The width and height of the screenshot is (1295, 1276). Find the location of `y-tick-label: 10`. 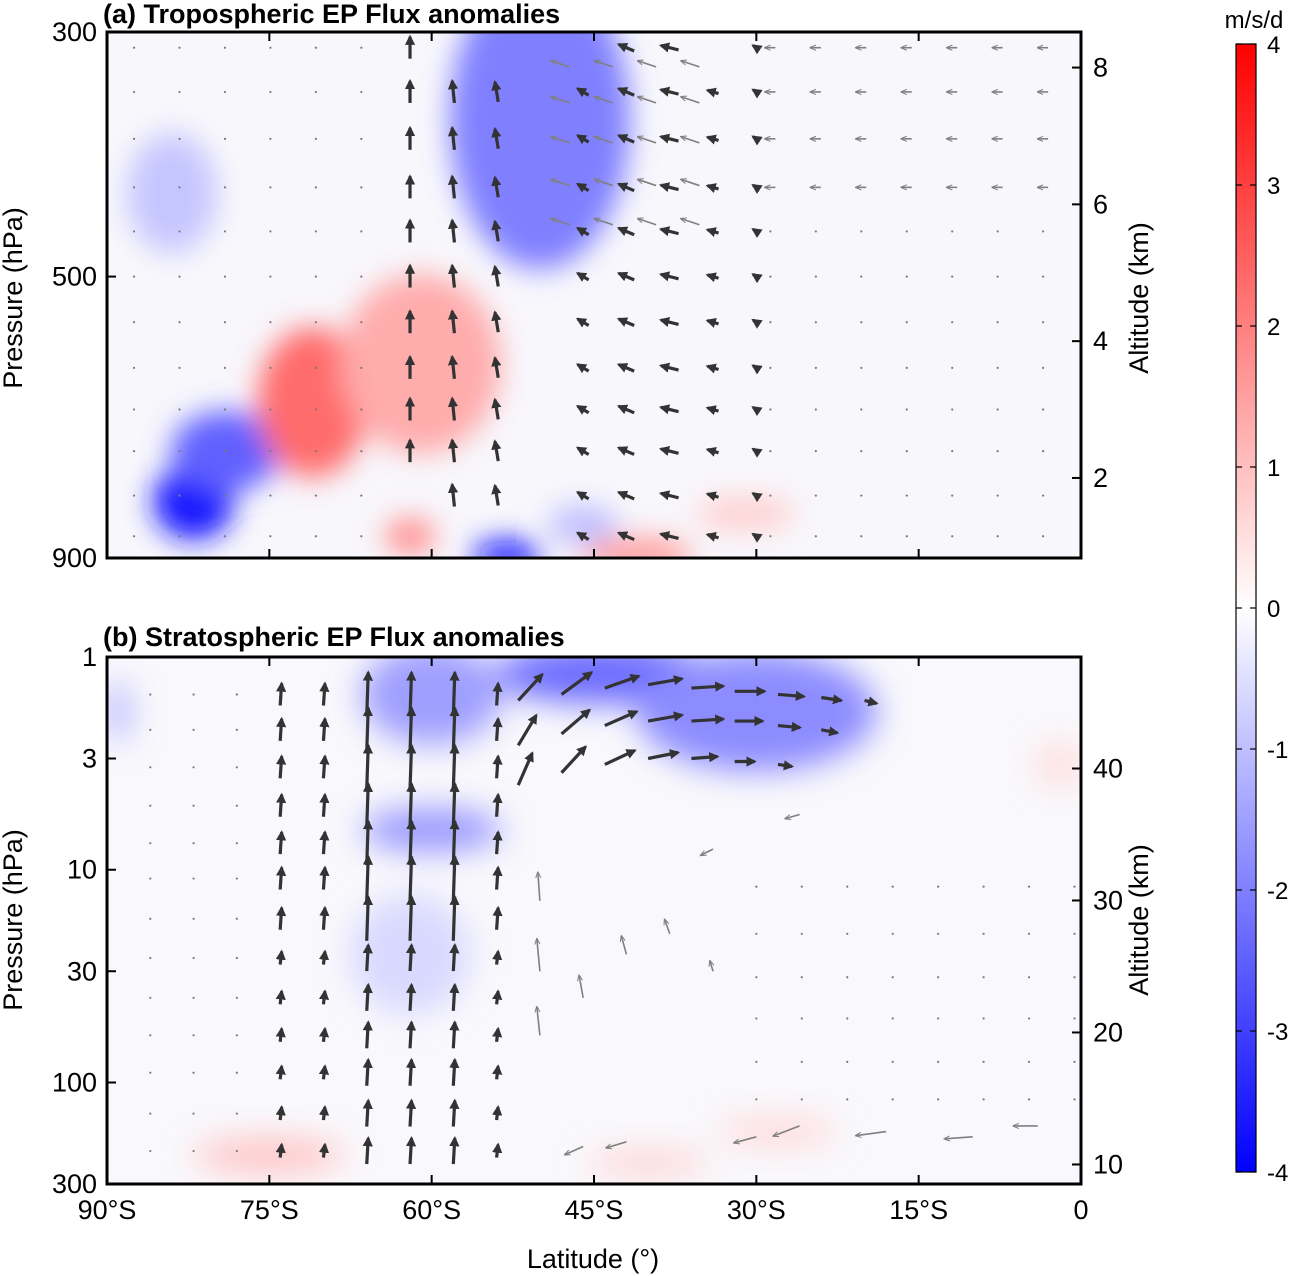

y-tick-label: 10 is located at coordinates (82, 870).